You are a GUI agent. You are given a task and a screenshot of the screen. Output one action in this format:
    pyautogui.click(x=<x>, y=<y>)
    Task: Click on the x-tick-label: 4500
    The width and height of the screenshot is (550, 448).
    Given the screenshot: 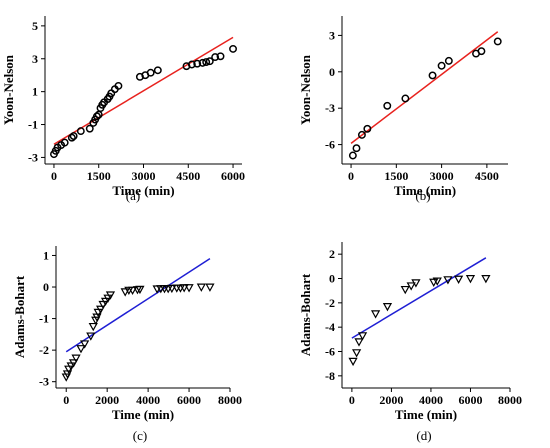 What is the action you would take?
    pyautogui.click(x=188, y=176)
    